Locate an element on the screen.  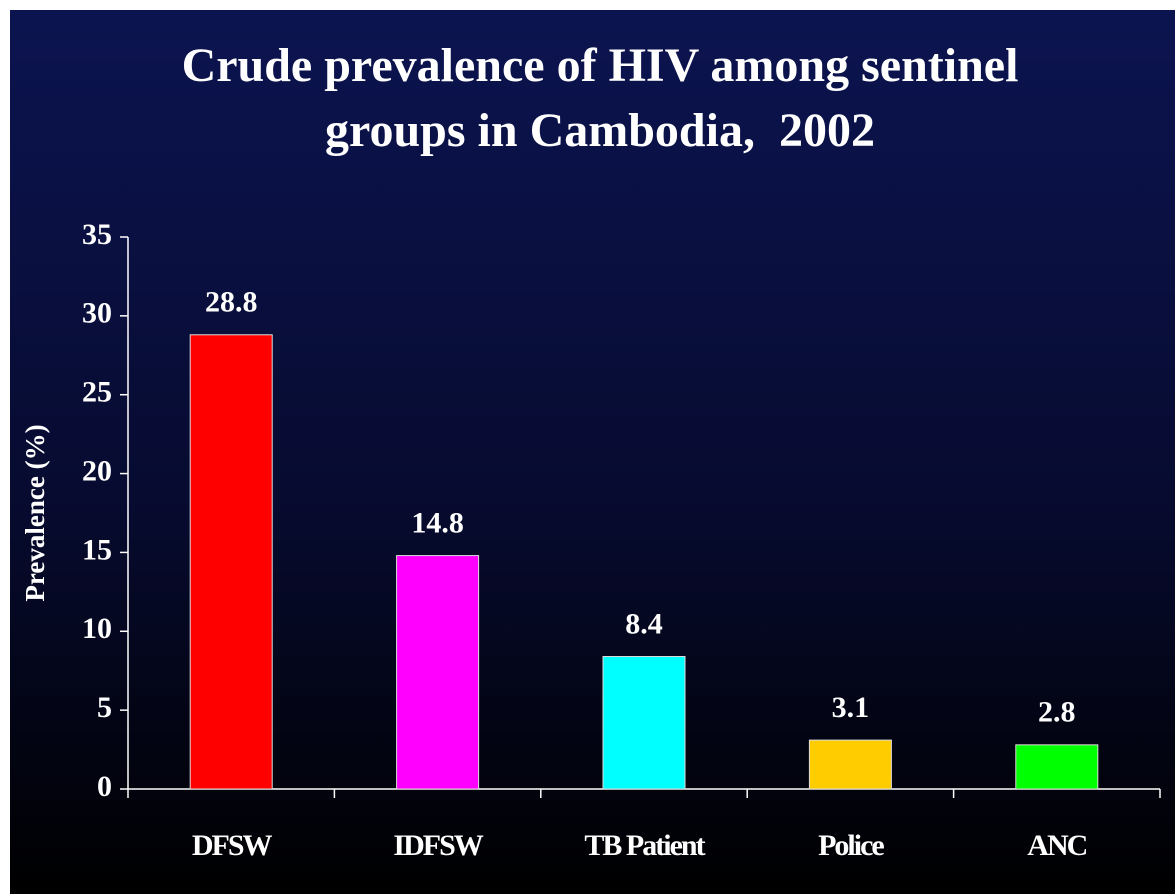
x-tick-label: TB Patient is located at coordinates (644, 845).